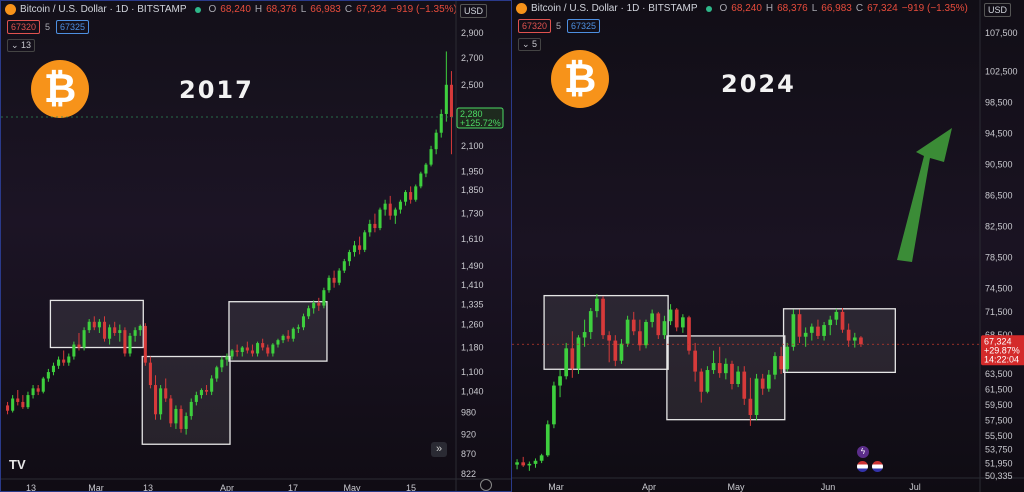  Describe the element at coordinates (31, 487) in the screenshot. I see `x-tick-label: 13` at that location.